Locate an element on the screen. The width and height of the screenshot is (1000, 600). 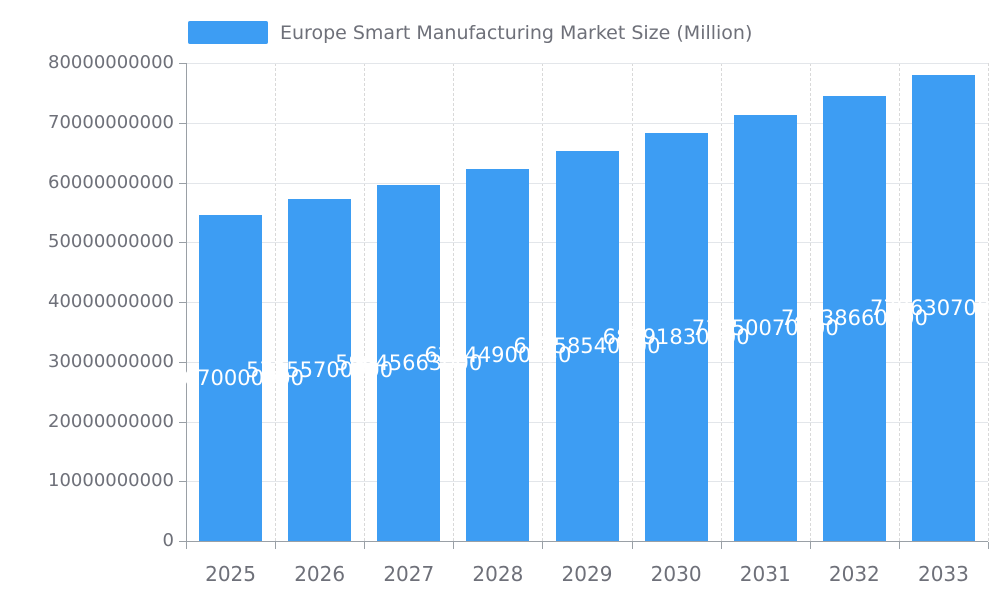
bar-2028 is located at coordinates (498, 354).